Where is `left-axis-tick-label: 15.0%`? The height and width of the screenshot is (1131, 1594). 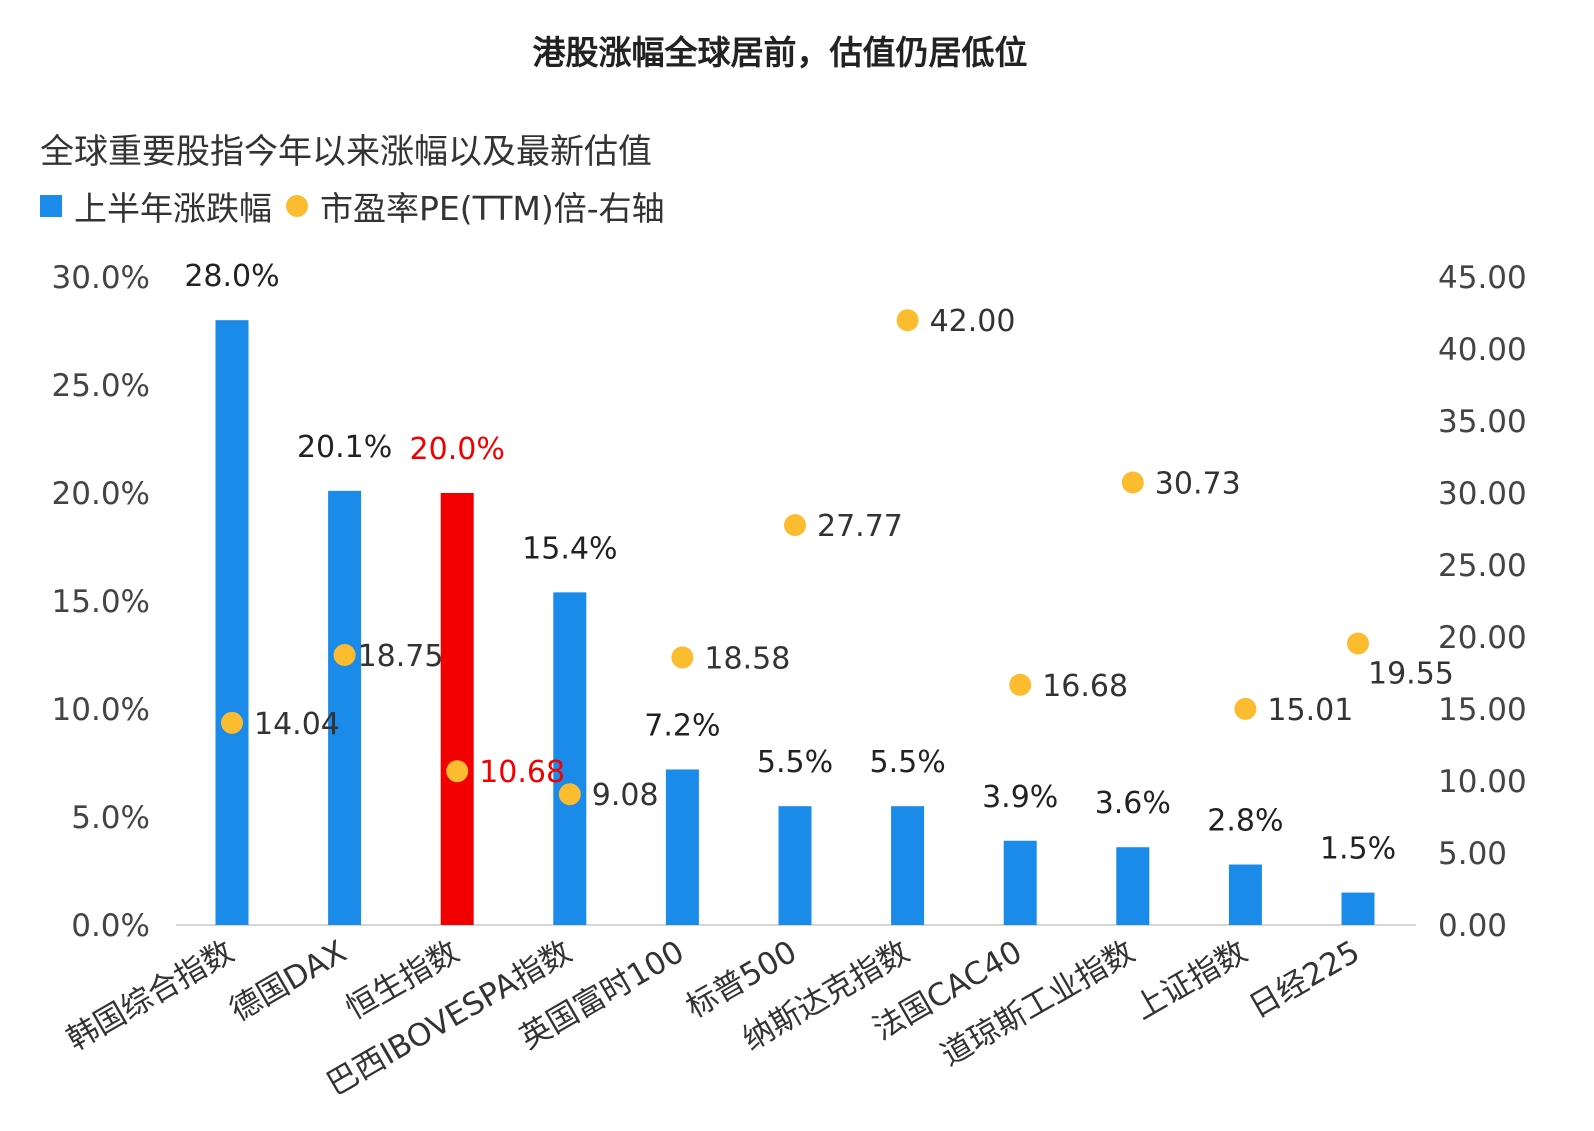 left-axis-tick-label: 15.0% is located at coordinates (101, 602).